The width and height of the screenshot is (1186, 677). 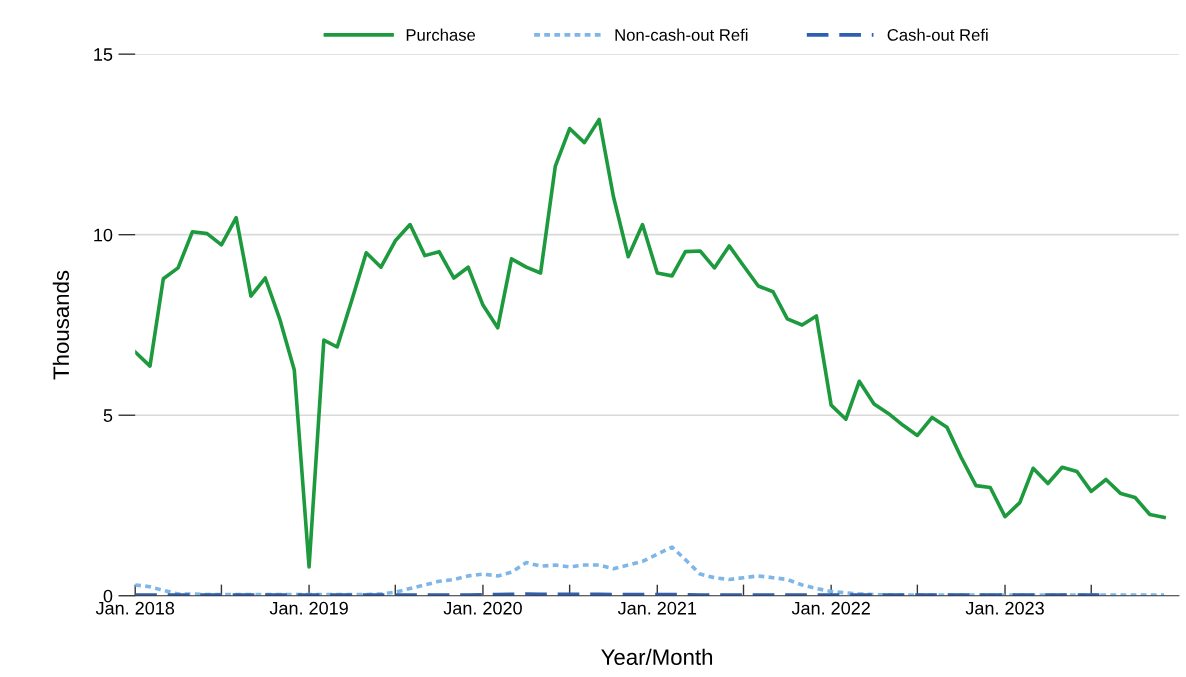 I want to click on x-tick-label: Jan. 2022, so click(x=830, y=608).